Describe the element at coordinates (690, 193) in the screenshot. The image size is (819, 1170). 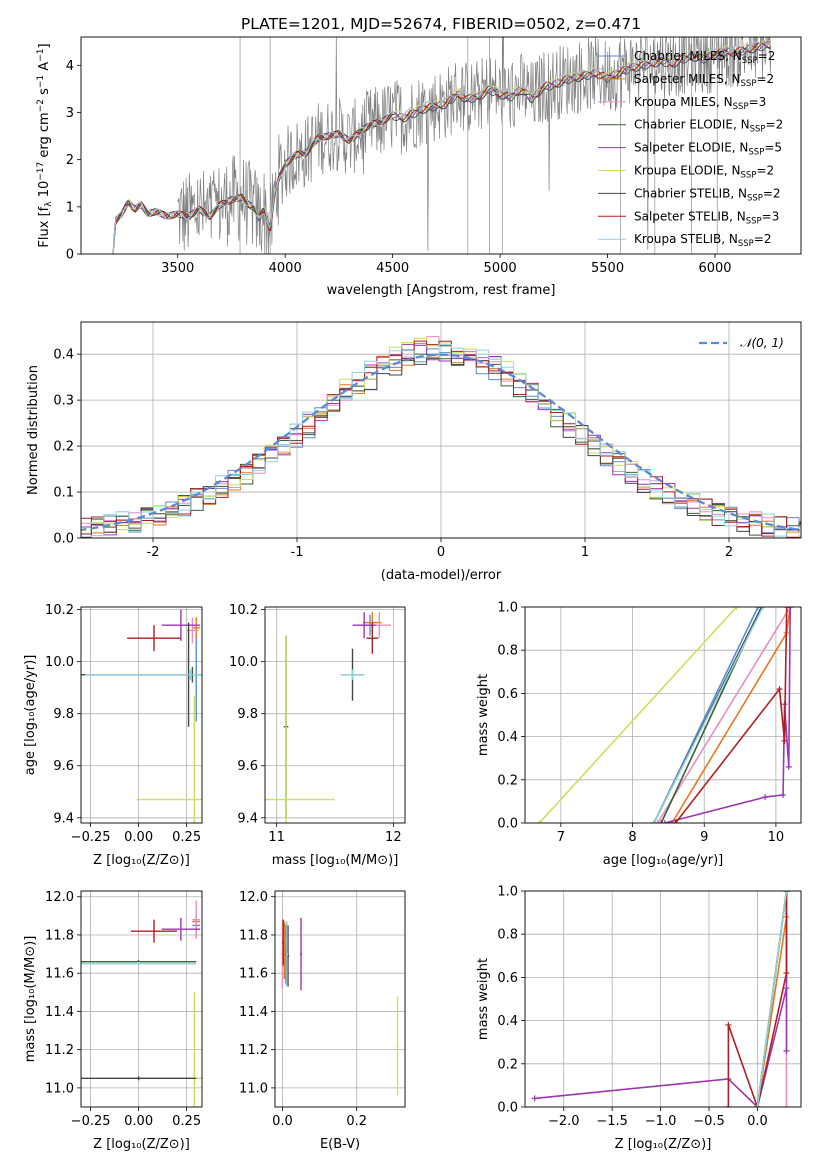
I see `legend-text: Chabrier STELIB, N` at that location.